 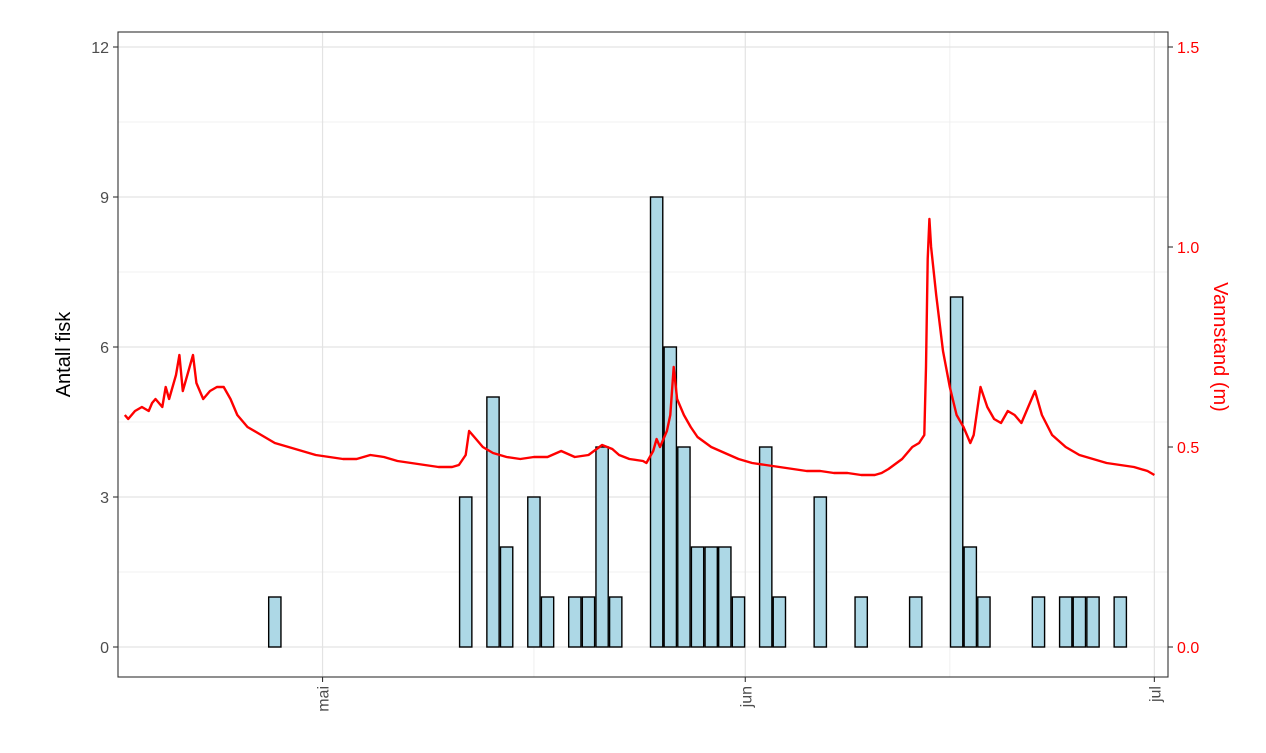 What do you see at coordinates (104, 498) in the screenshot?
I see `y-tick-label: 3` at bounding box center [104, 498].